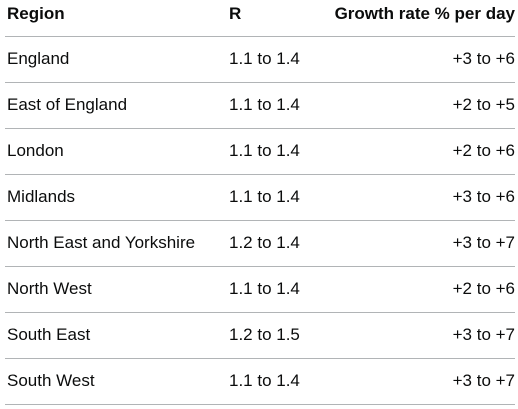 This screenshot has width=518, height=409. I want to click on table-row: South West 1.1 to 1.4 +3 to +7, so click(260, 381).